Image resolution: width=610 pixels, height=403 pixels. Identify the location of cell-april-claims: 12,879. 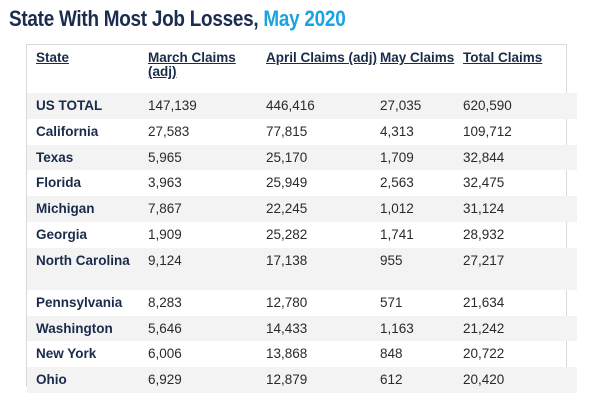
(323, 380).